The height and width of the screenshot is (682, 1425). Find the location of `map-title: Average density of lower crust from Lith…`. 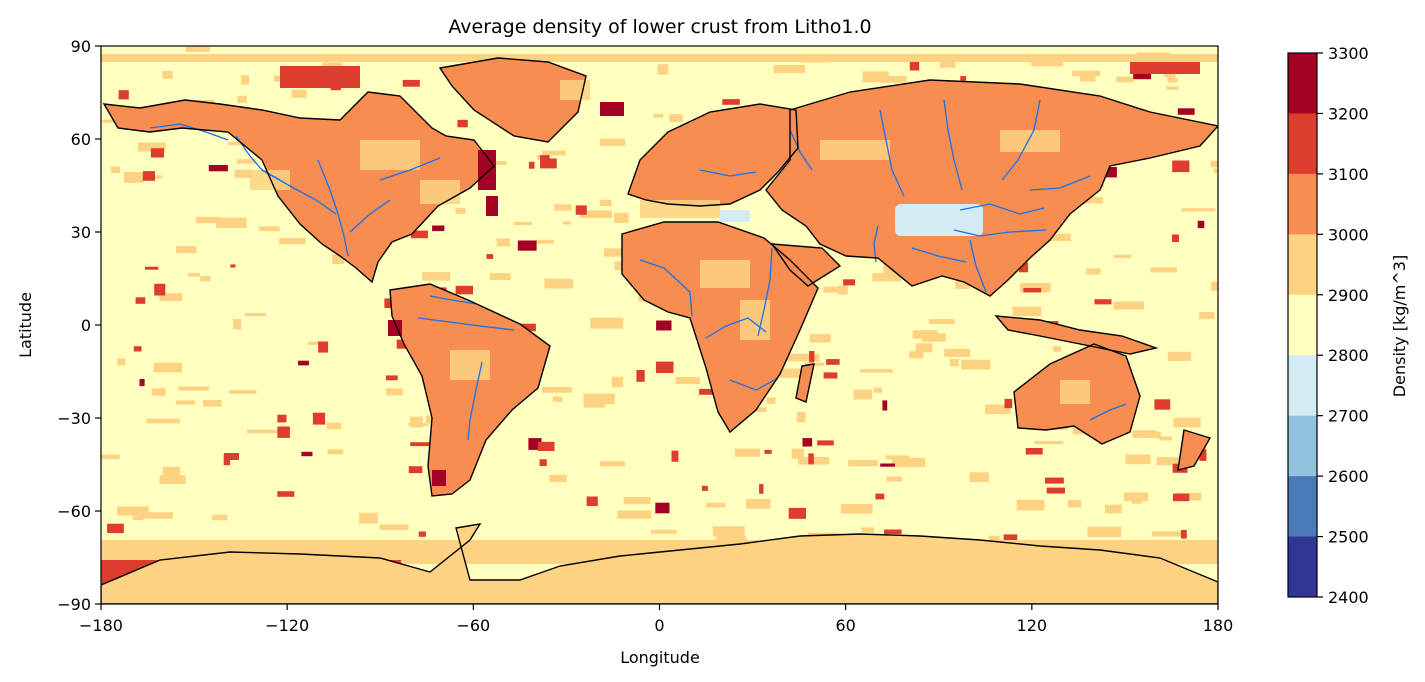

map-title: Average density of lower crust from Lith… is located at coordinates (659, 27).